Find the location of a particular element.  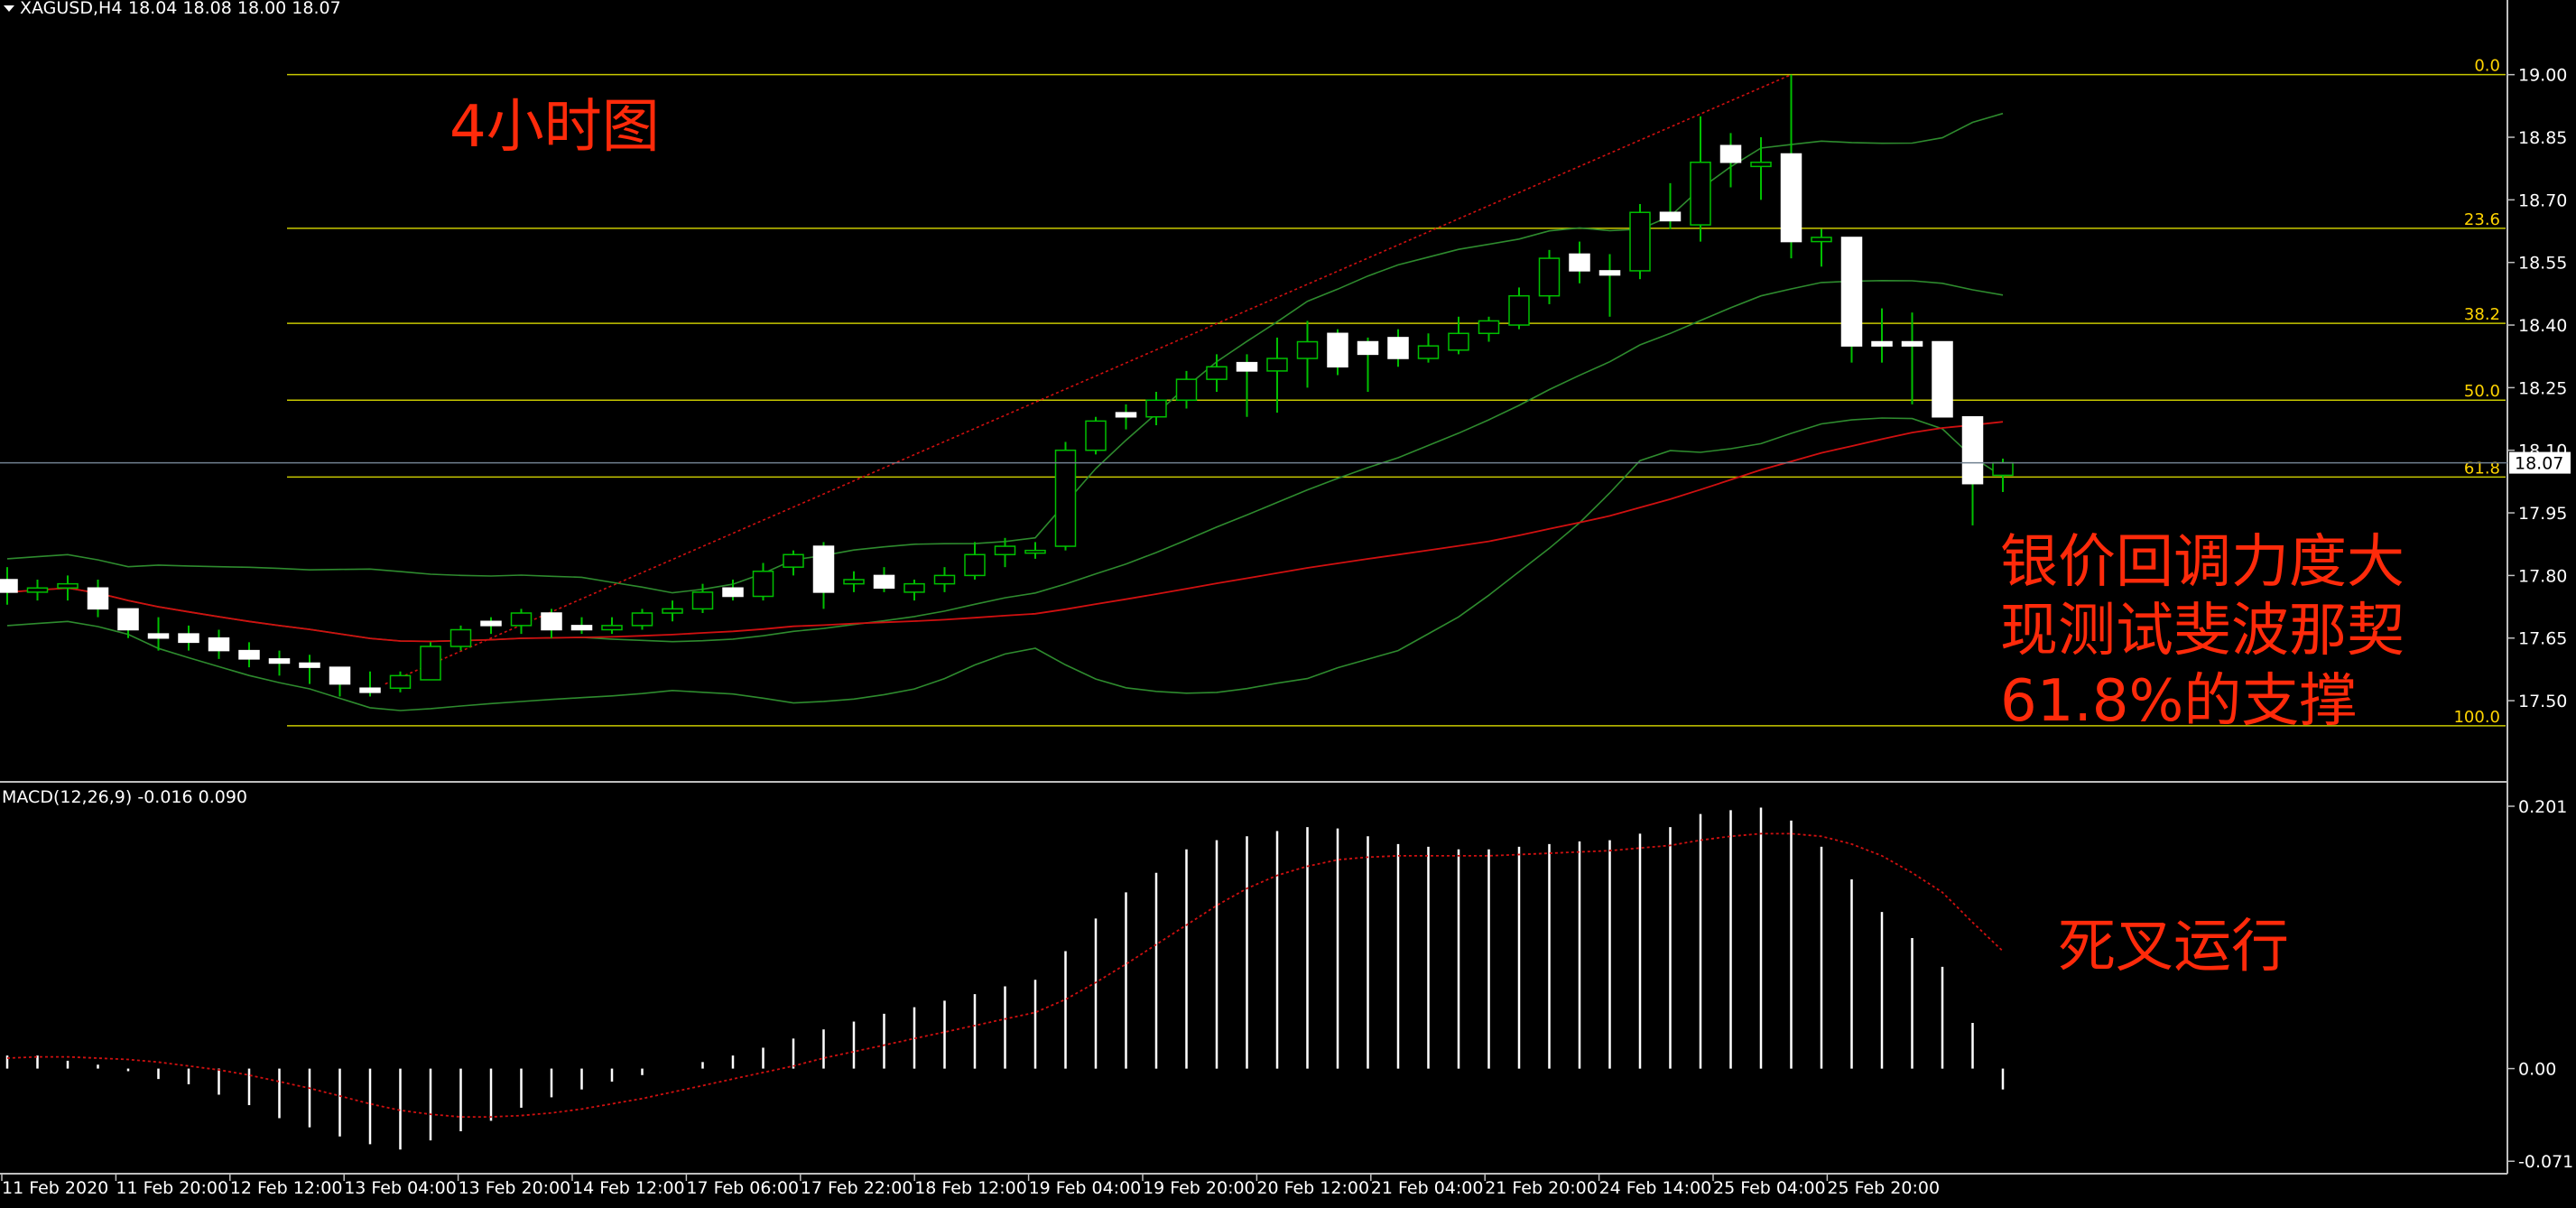

time-tick-label-2: 12 Feb 12:00 is located at coordinates (286, 1188).